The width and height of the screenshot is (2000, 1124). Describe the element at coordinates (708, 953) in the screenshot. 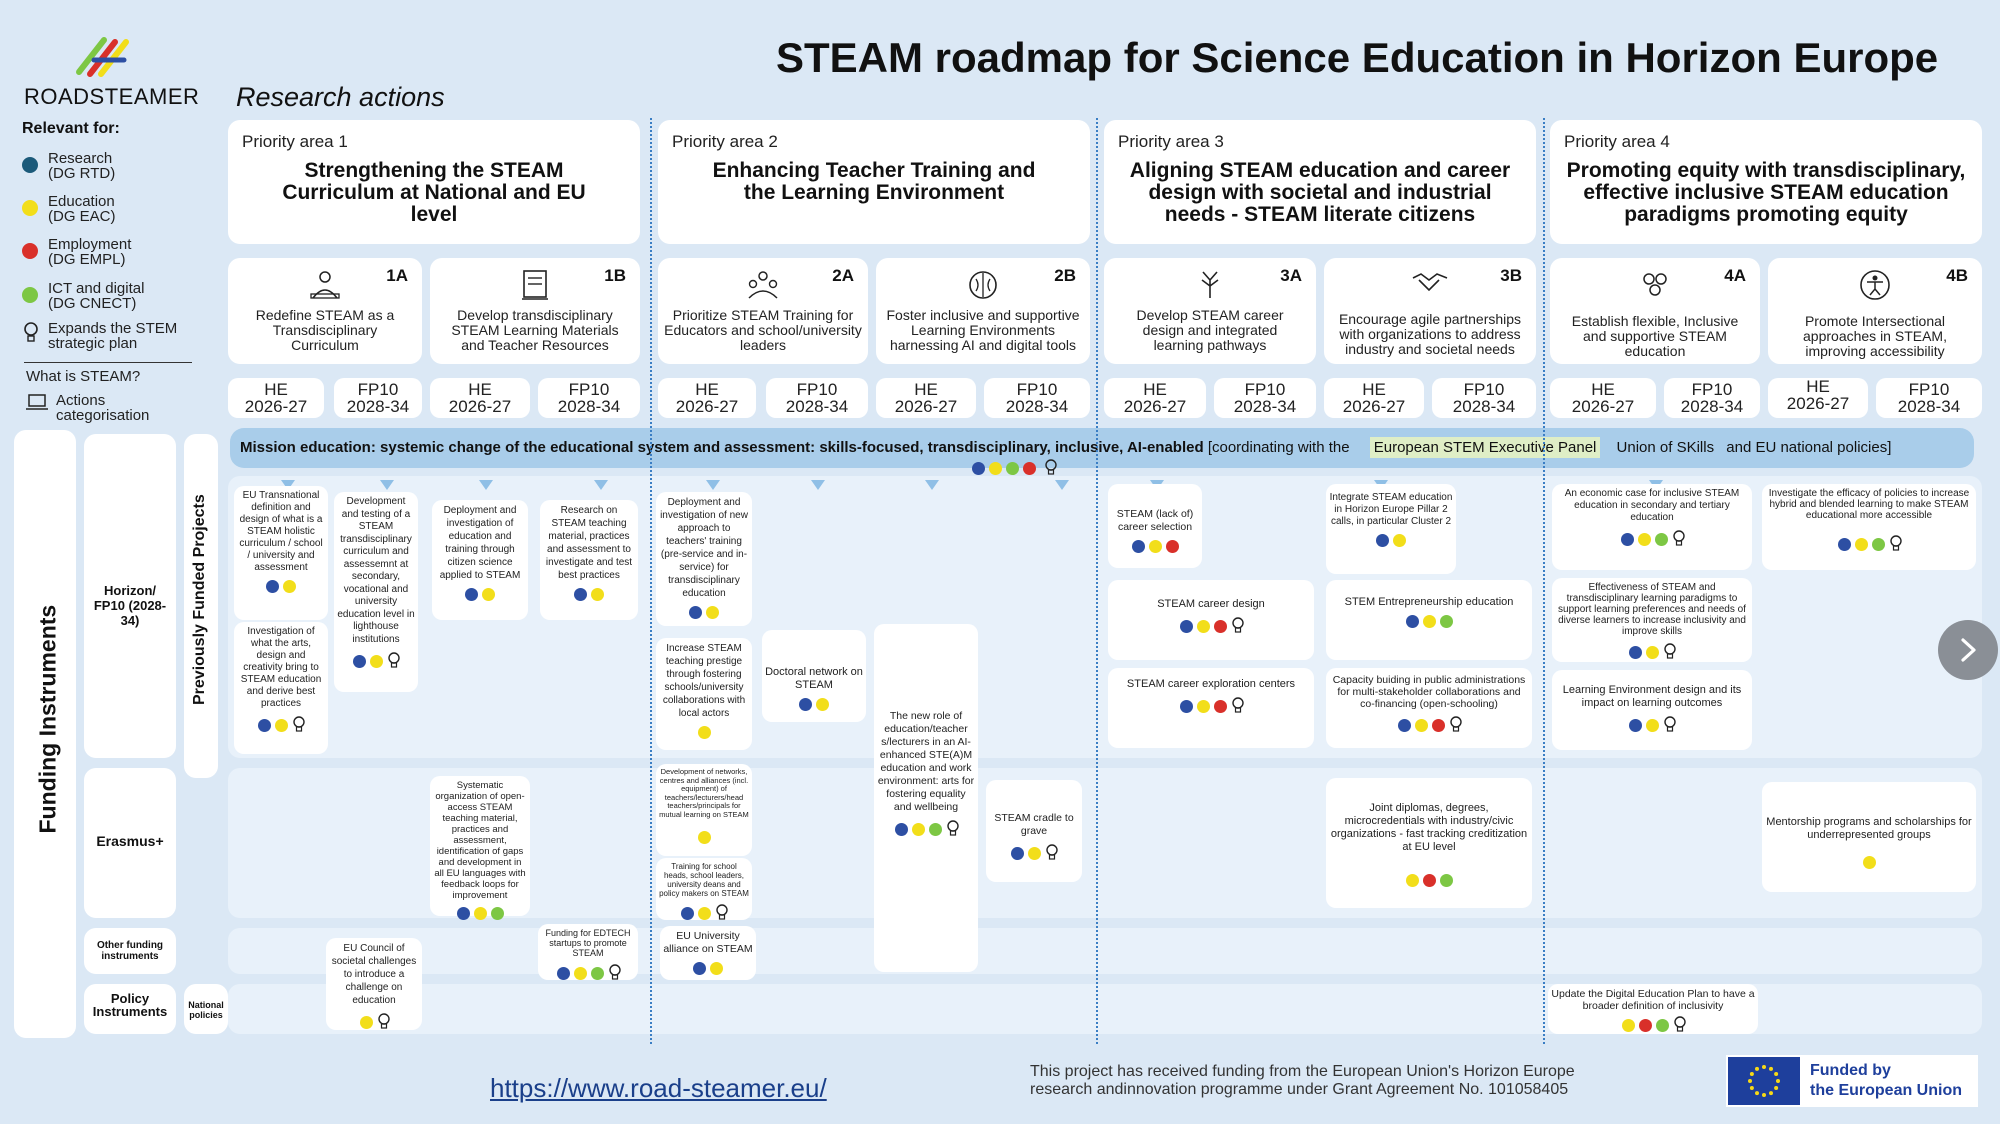

I see `action-card: EU University alliance on STEAM` at that location.